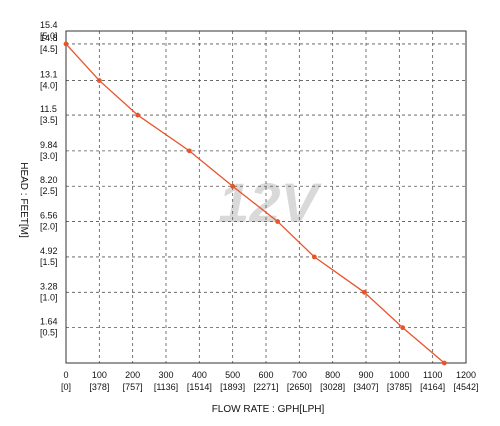  What do you see at coordinates (49, 49) in the screenshot?
I see `y-tick-sublabel: [4.5]` at bounding box center [49, 49].